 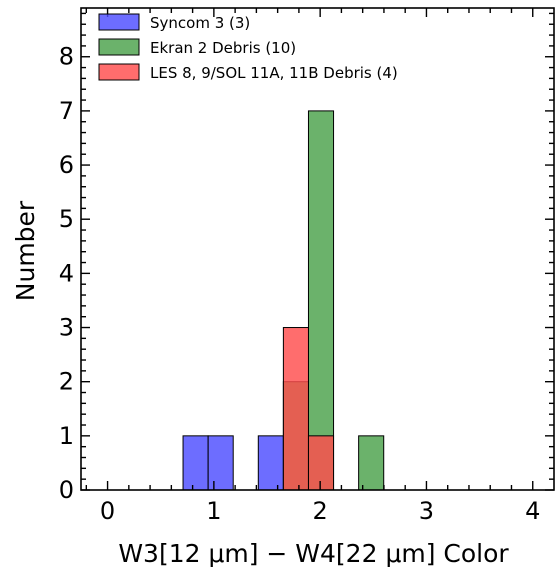 I want to click on bar-series0-bin2, so click(x=270, y=463).